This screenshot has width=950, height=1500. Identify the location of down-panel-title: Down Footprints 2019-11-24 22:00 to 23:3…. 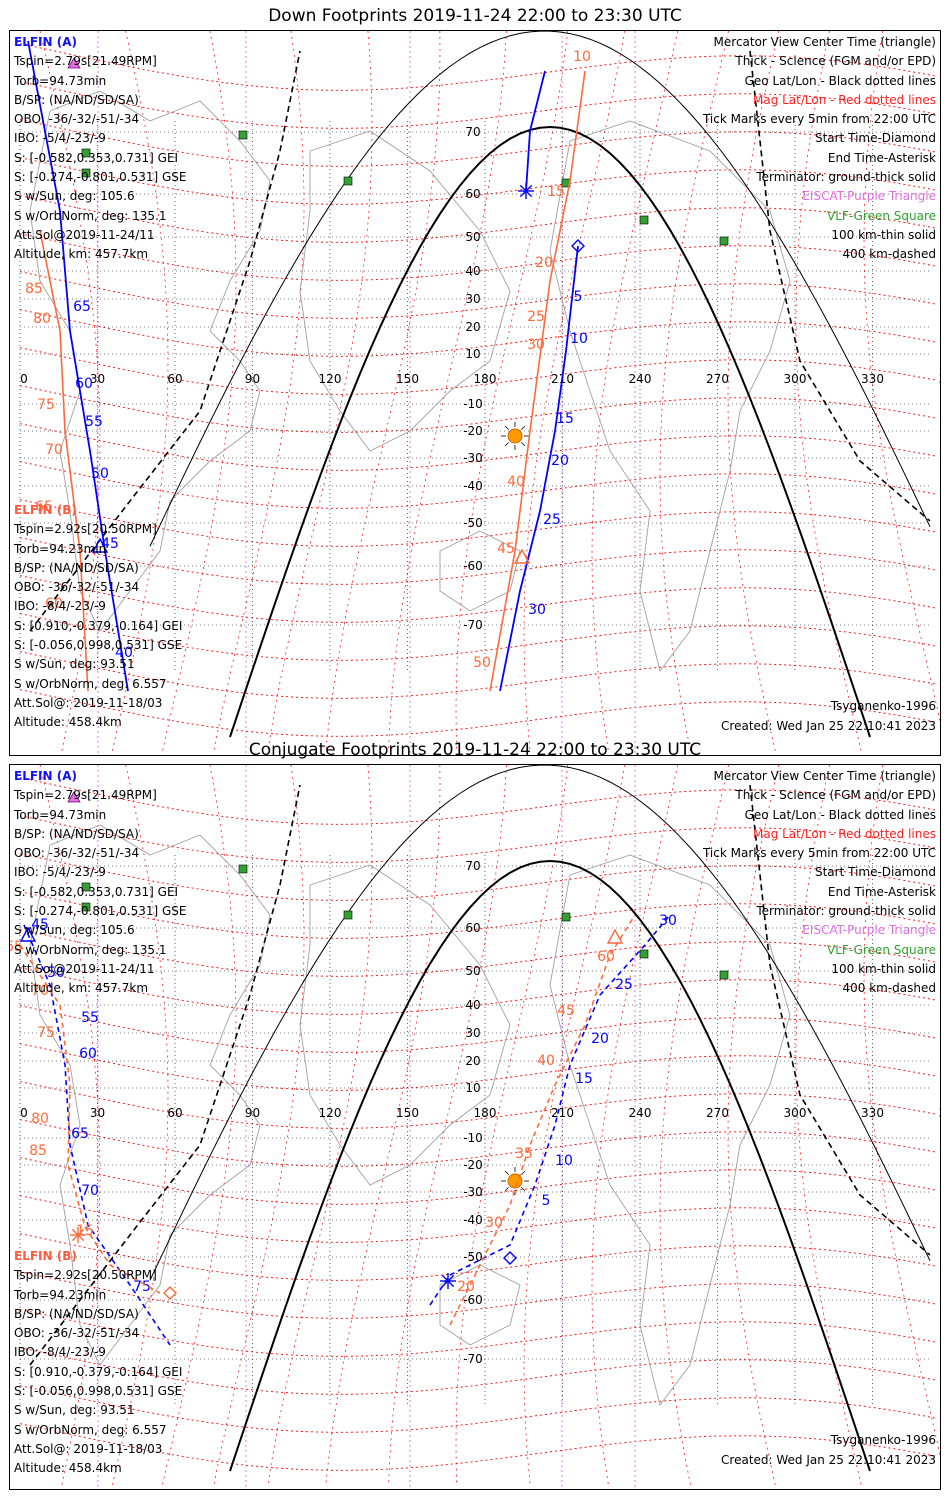
(475, 16).